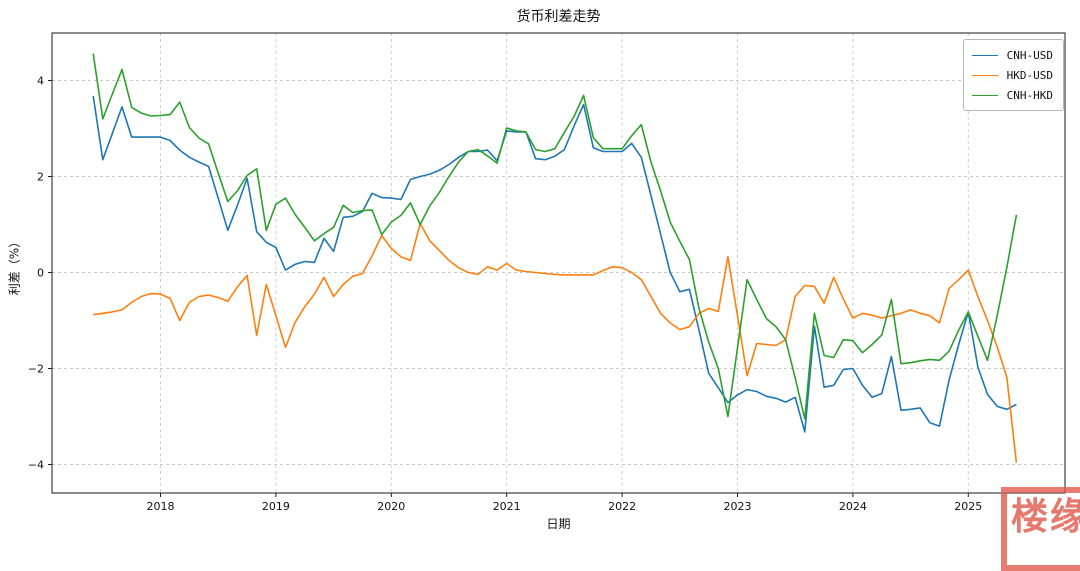  I want to click on x-axis-label: 日期, so click(558, 524).